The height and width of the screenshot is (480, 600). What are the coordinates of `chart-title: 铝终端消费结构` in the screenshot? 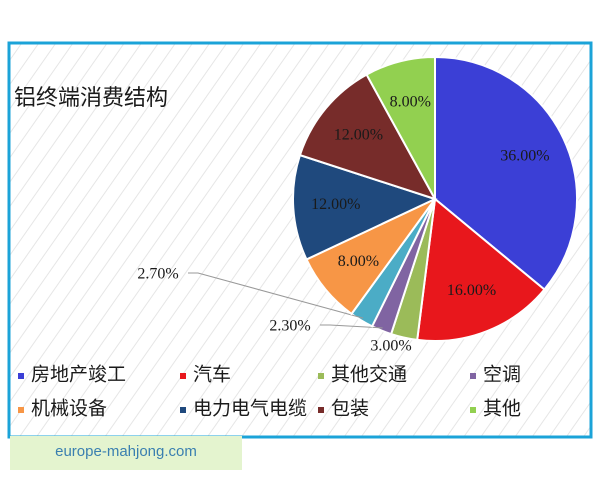 It's located at (91, 97).